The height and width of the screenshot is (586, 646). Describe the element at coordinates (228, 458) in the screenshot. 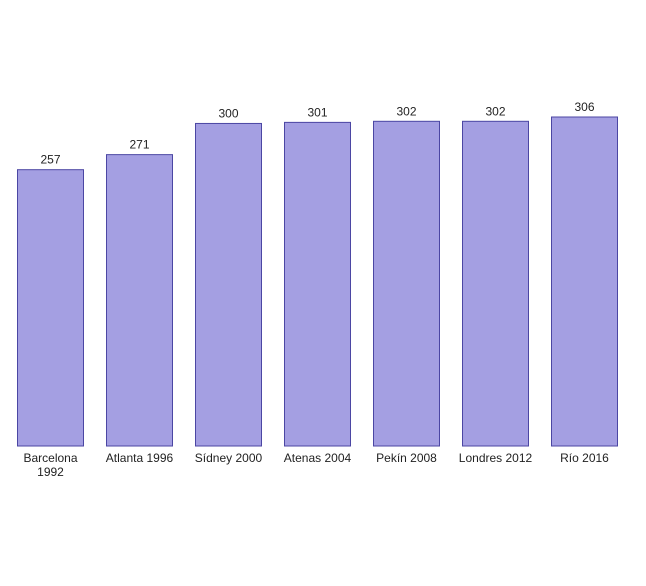

I see `x-tick-label: Sídney 2000` at that location.